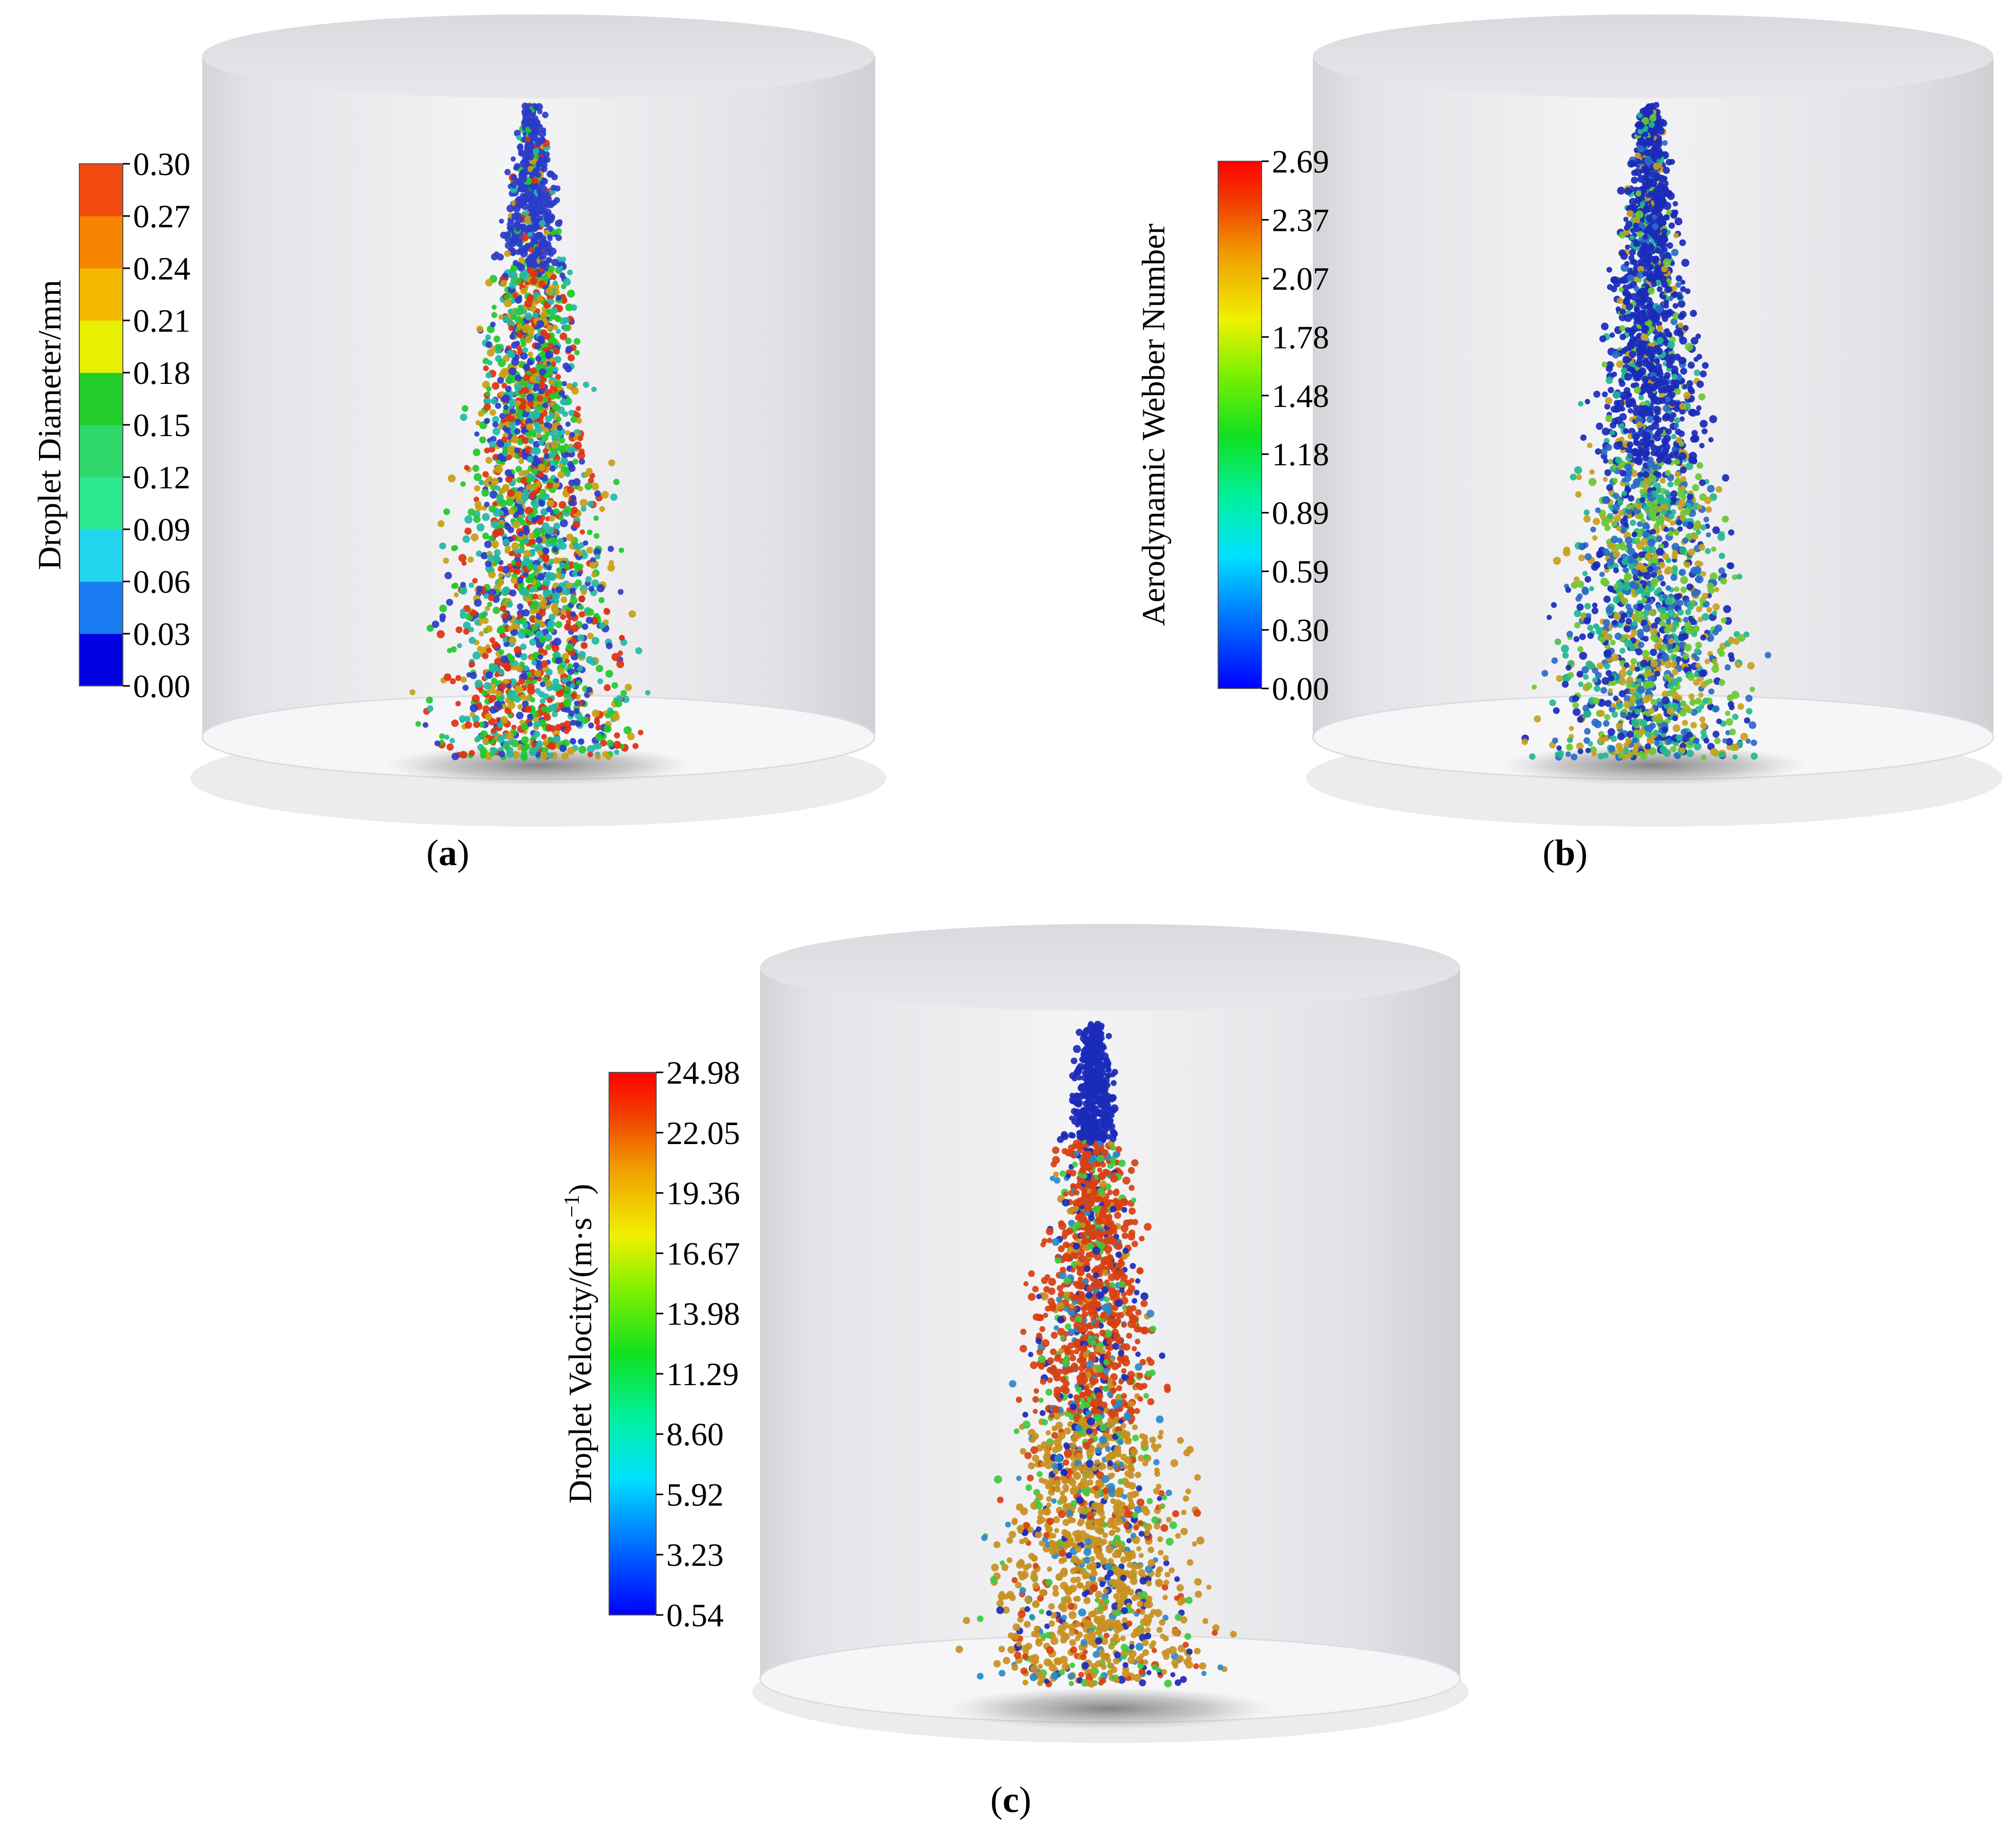  I want to click on colorbar-segment, so click(101, 346).